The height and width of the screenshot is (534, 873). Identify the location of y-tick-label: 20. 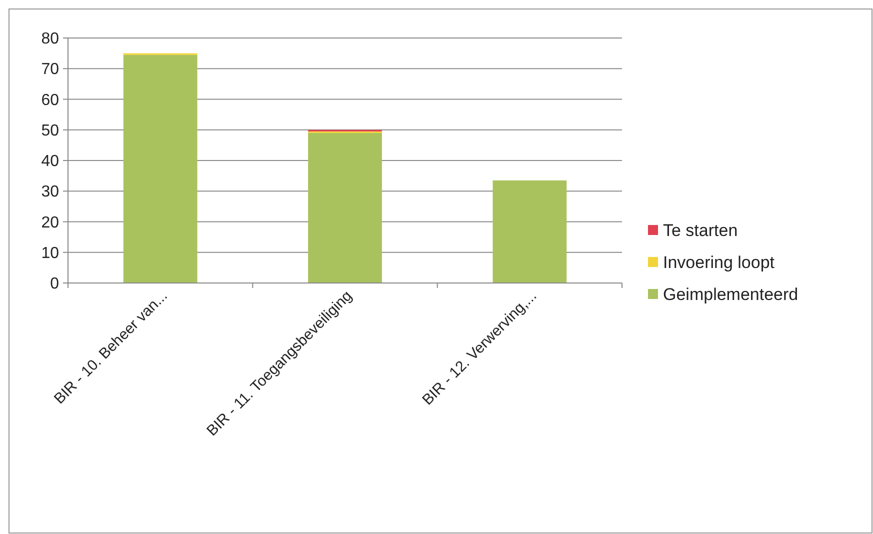
(50, 223).